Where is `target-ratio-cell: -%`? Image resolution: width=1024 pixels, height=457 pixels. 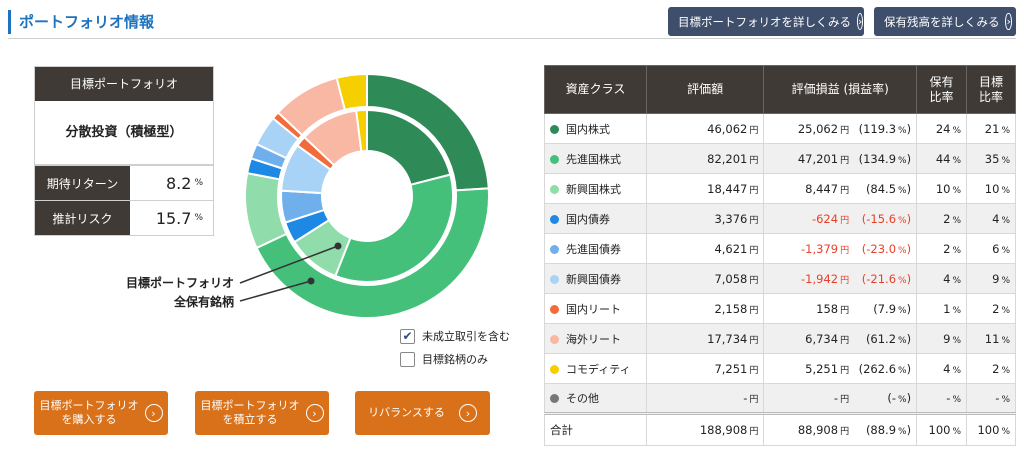
target-ratio-cell: -% is located at coordinates (991, 398).